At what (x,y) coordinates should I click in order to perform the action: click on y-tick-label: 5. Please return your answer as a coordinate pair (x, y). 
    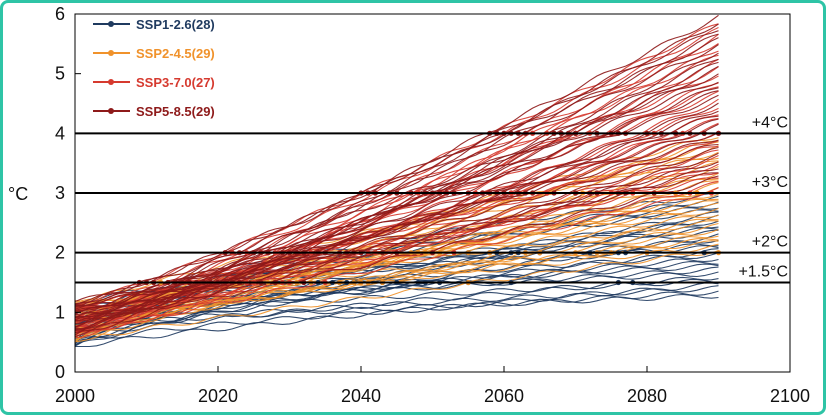
    Looking at the image, I should click on (60, 74).